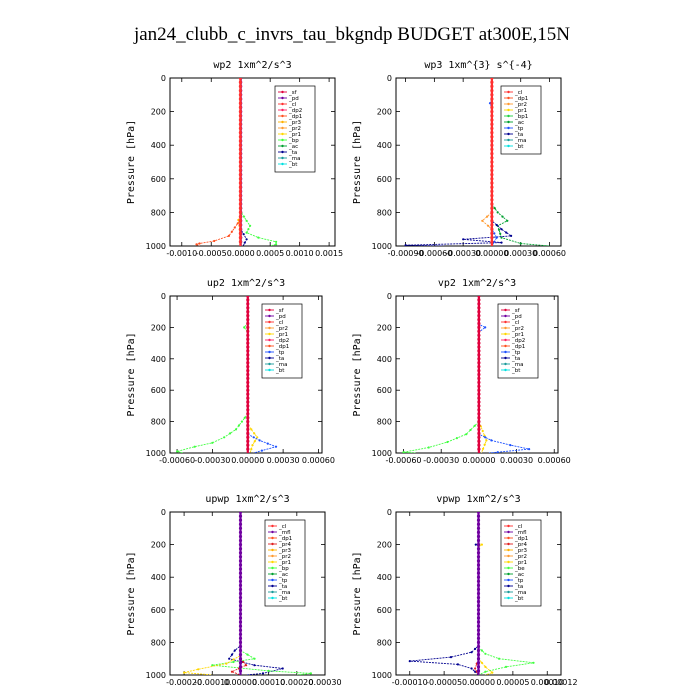 The width and height of the screenshot is (700, 700). What do you see at coordinates (389, 296) in the screenshot?
I see `y-tick-label: 0` at bounding box center [389, 296].